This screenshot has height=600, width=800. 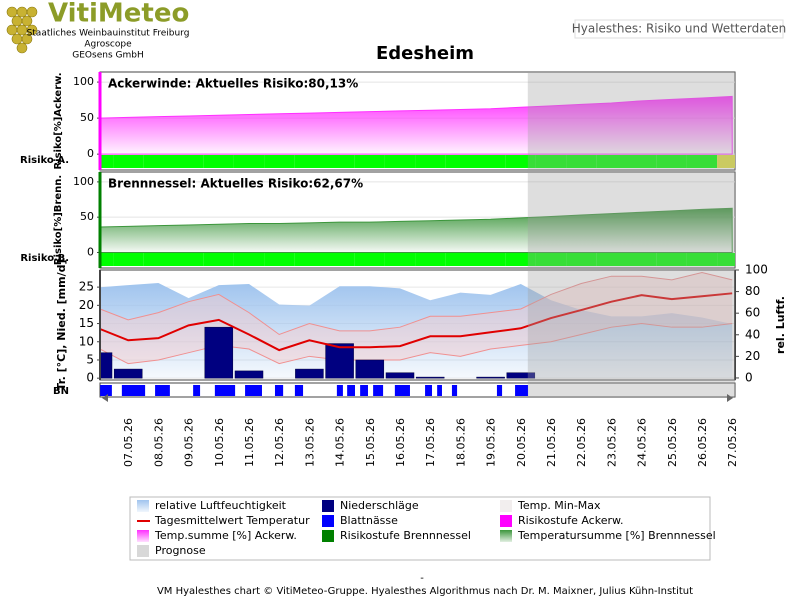 I want to click on legend-label: Risikostufe Ackerw., so click(x=570, y=520).